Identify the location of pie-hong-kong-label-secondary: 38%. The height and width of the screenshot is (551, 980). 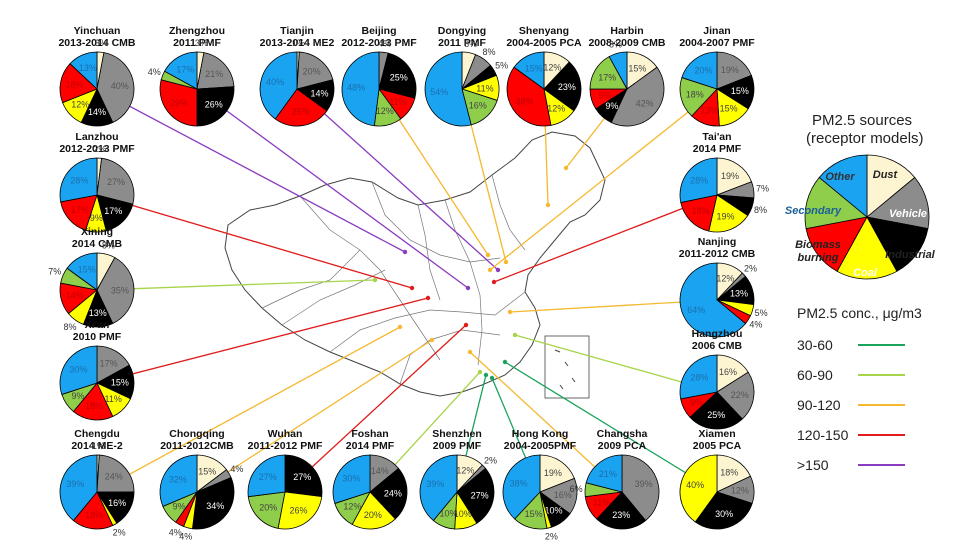
(519, 484).